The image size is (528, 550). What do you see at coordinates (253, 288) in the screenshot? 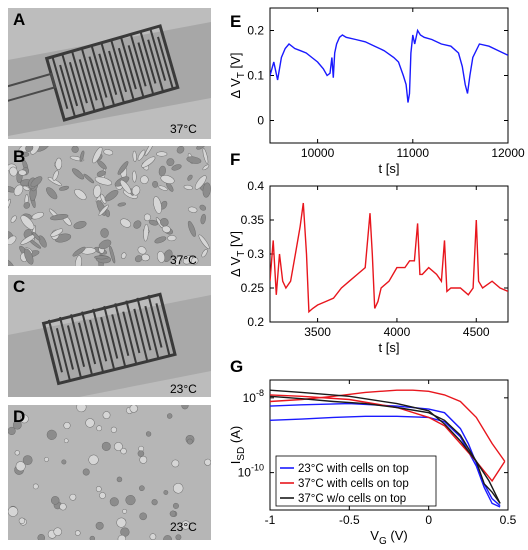
I see `y-tick-label: 0.25` at bounding box center [253, 288].